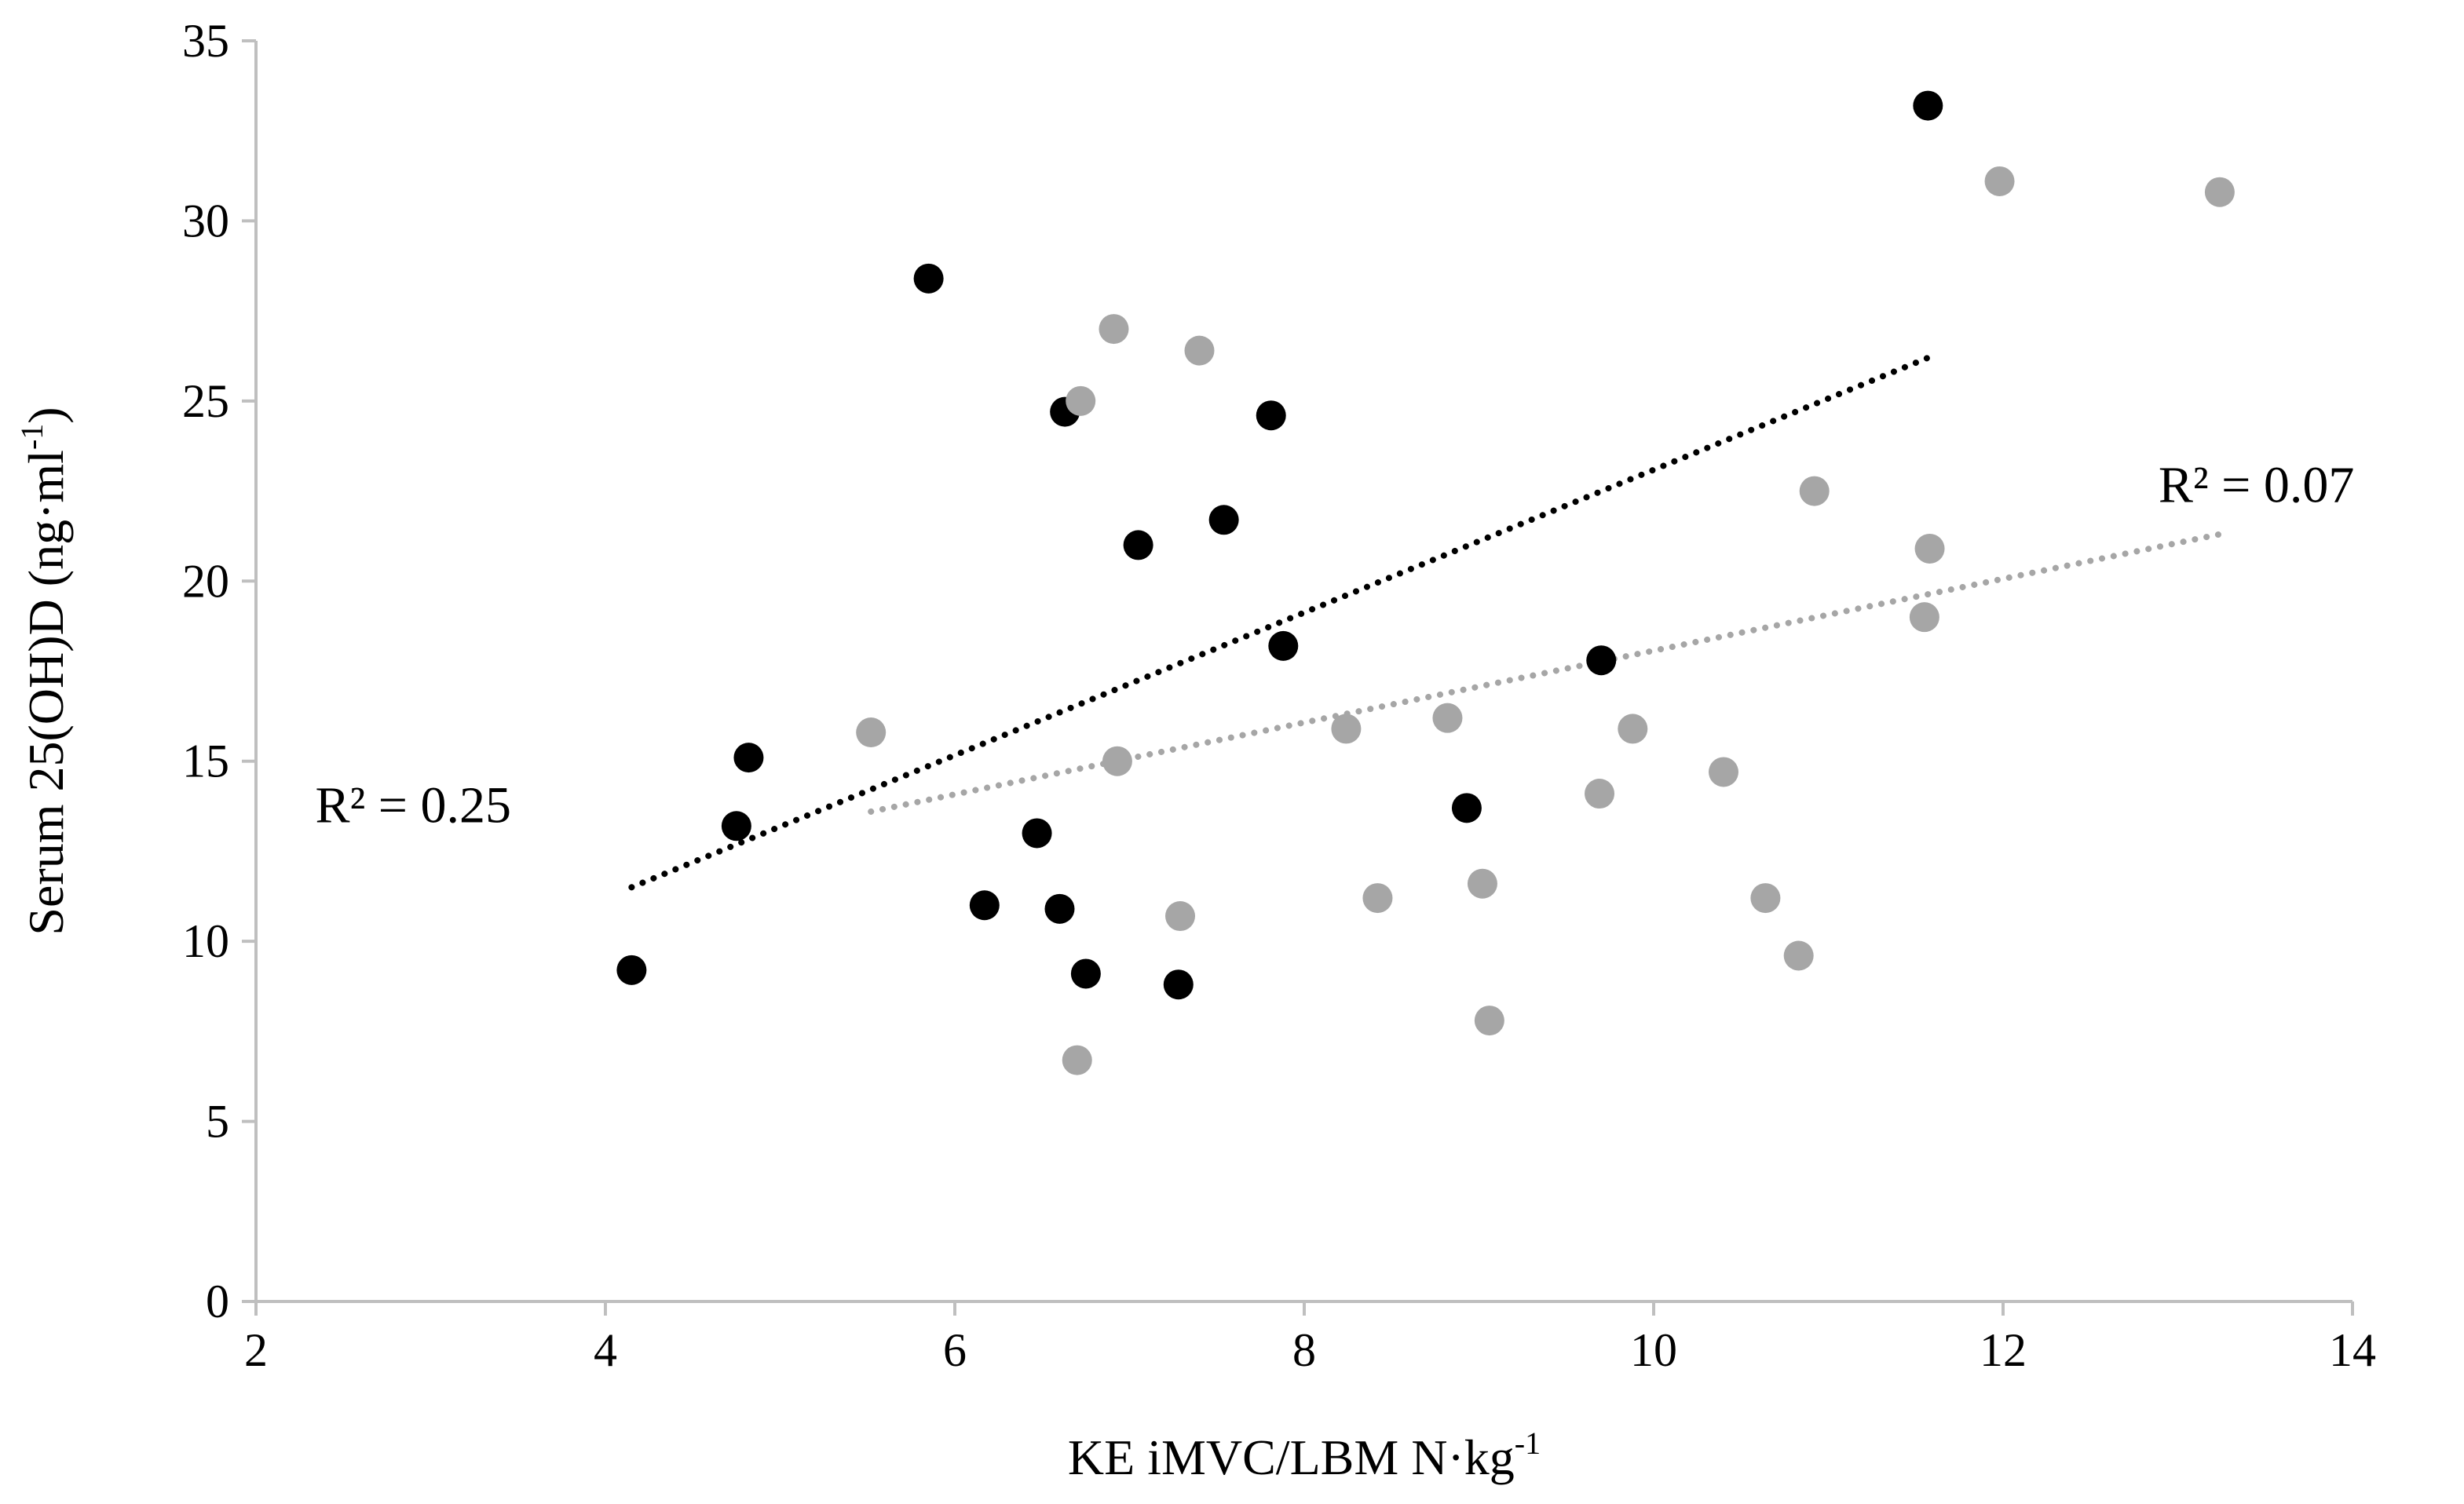  What do you see at coordinates (1304, 1350) in the screenshot?
I see `x-tick-label: 8` at bounding box center [1304, 1350].